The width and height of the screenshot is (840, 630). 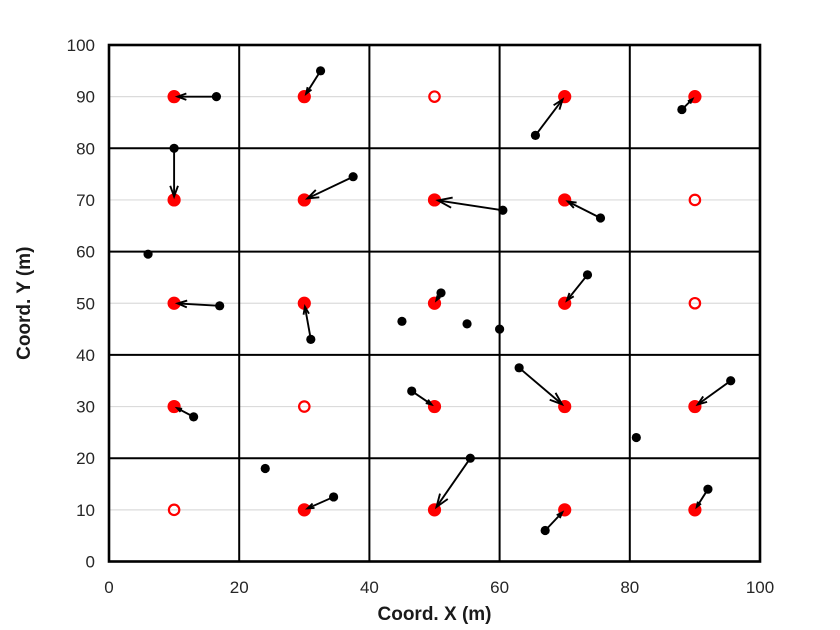 What do you see at coordinates (239, 587) in the screenshot?
I see `x-tick-label-20: 20` at bounding box center [239, 587].